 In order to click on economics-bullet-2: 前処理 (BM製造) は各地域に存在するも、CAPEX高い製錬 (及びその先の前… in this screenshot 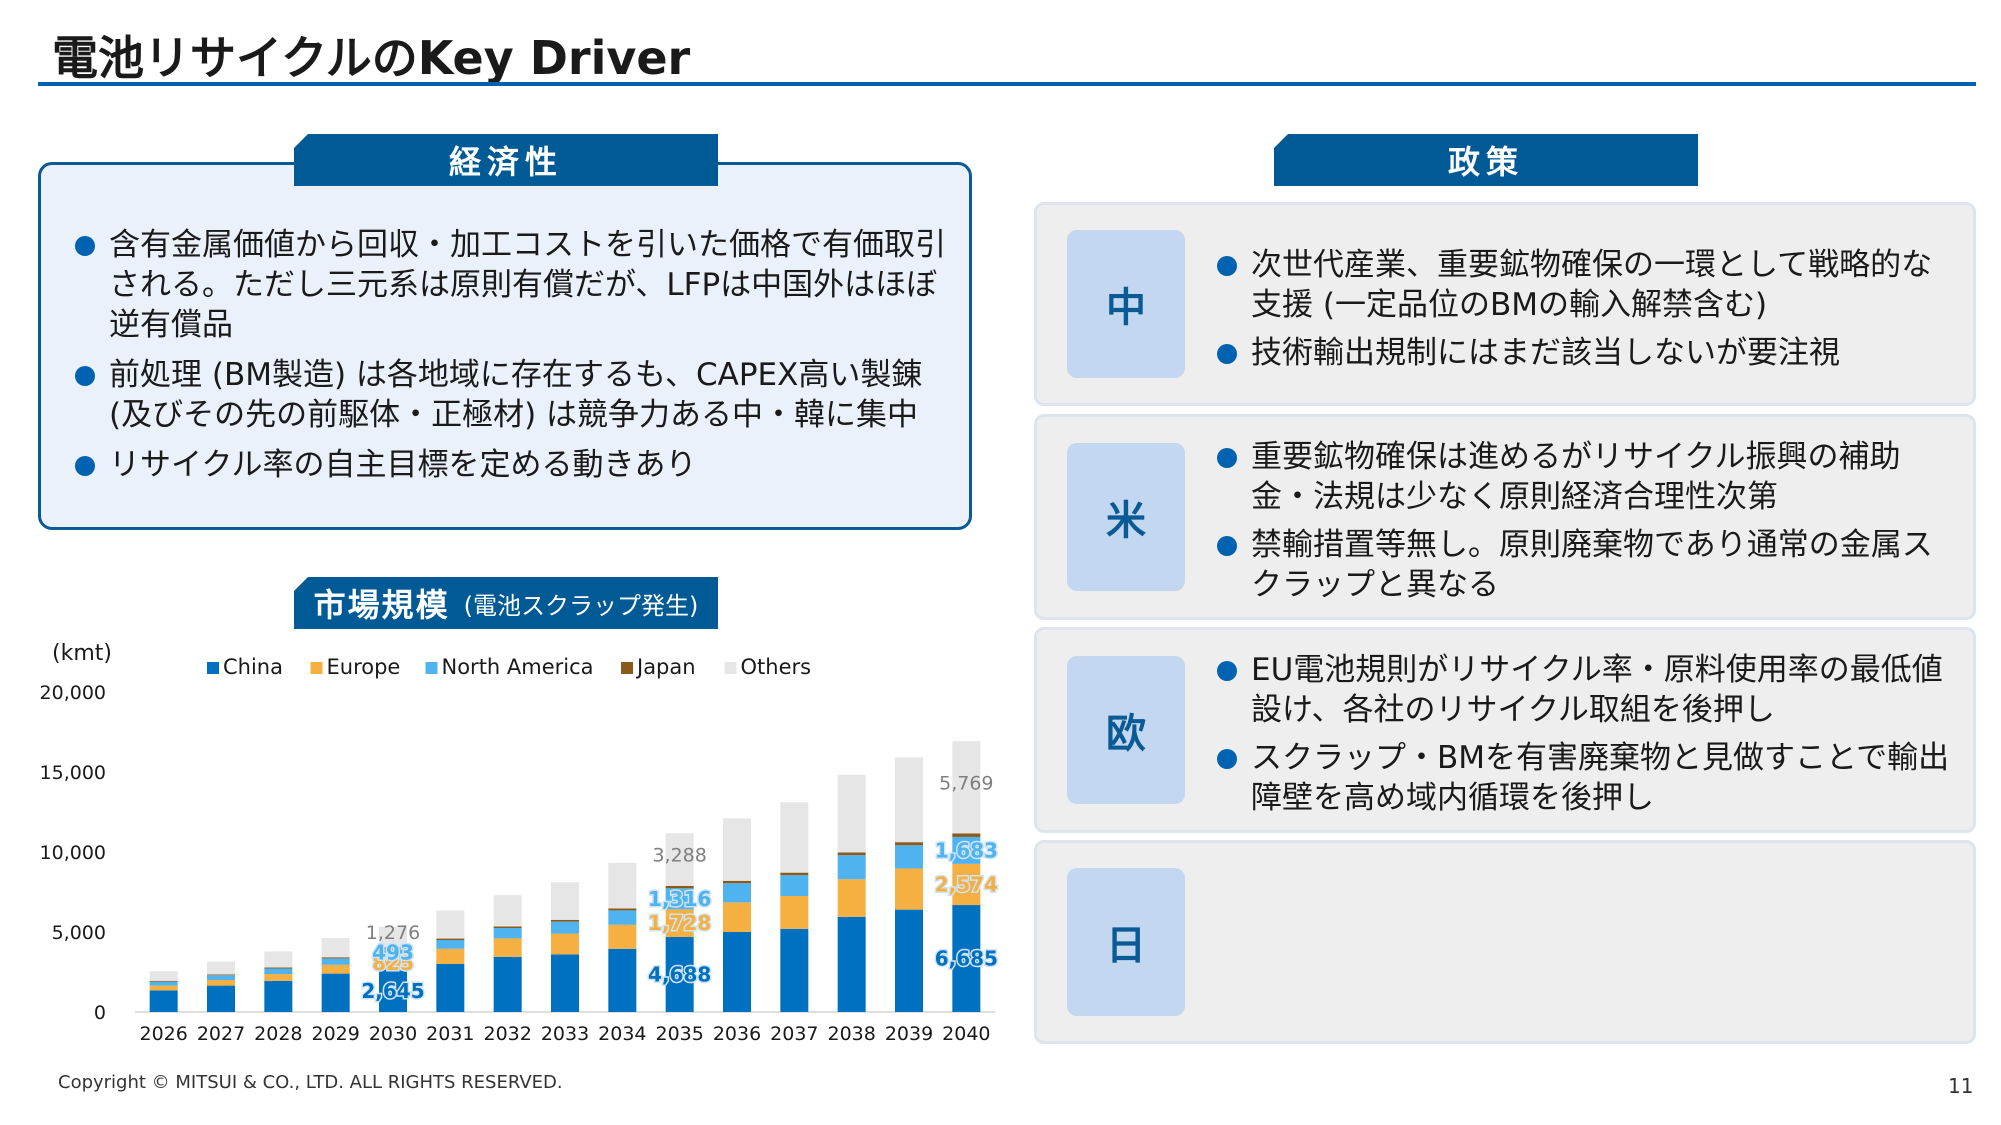, I will do `click(515, 395)`.